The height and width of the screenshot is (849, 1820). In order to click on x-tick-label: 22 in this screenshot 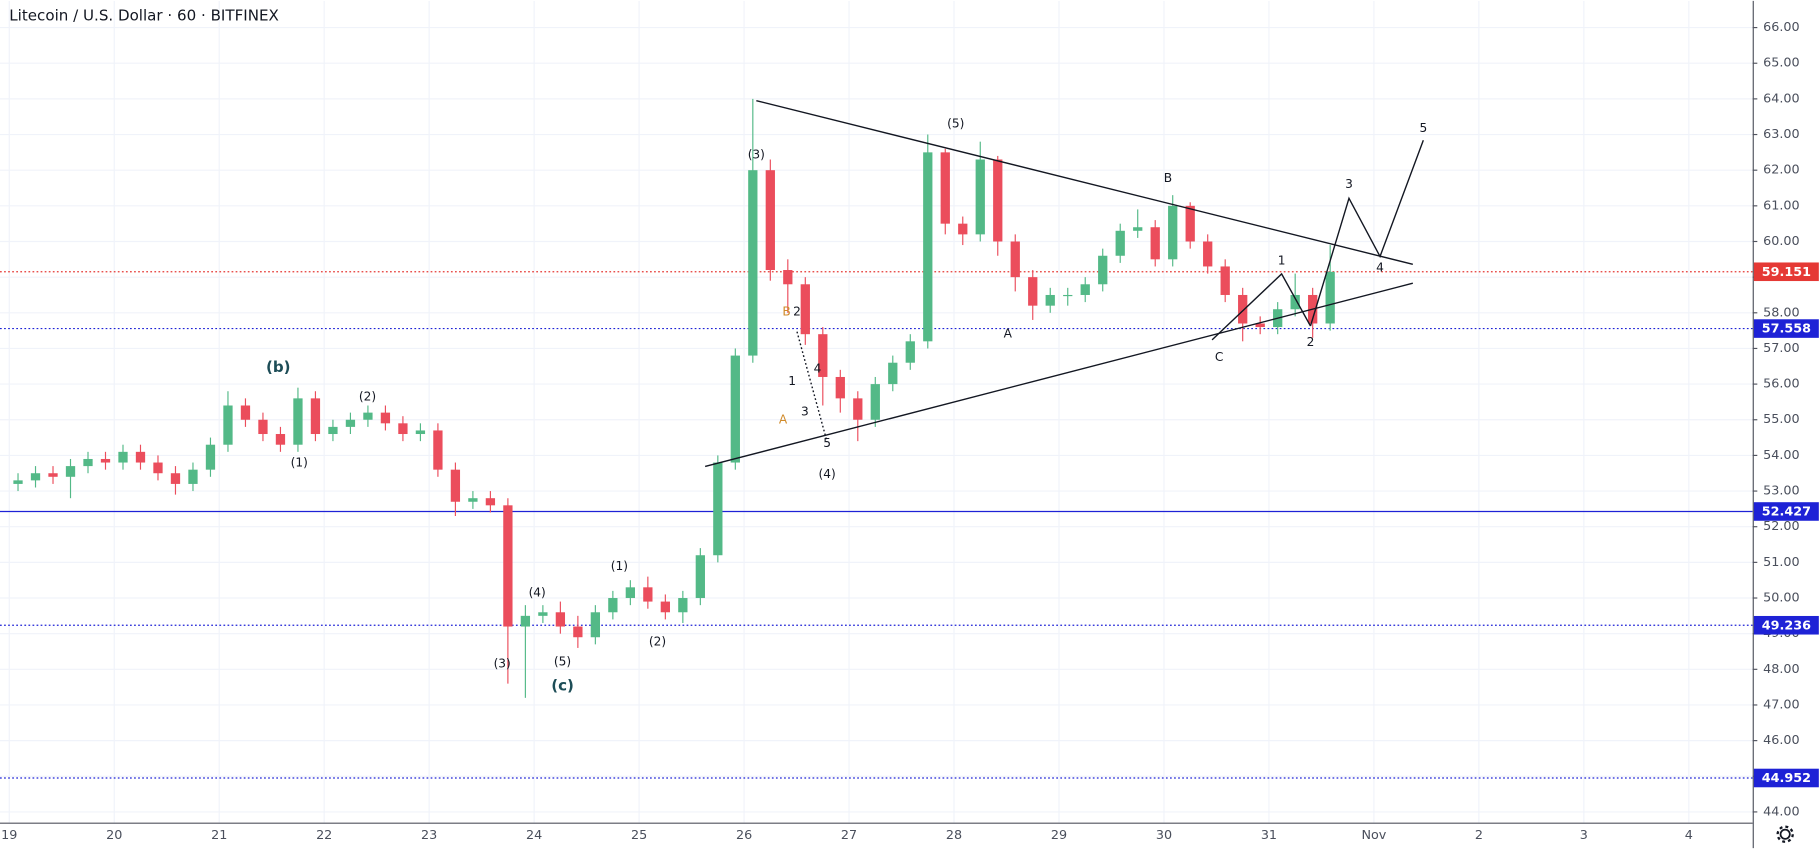, I will do `click(324, 835)`.